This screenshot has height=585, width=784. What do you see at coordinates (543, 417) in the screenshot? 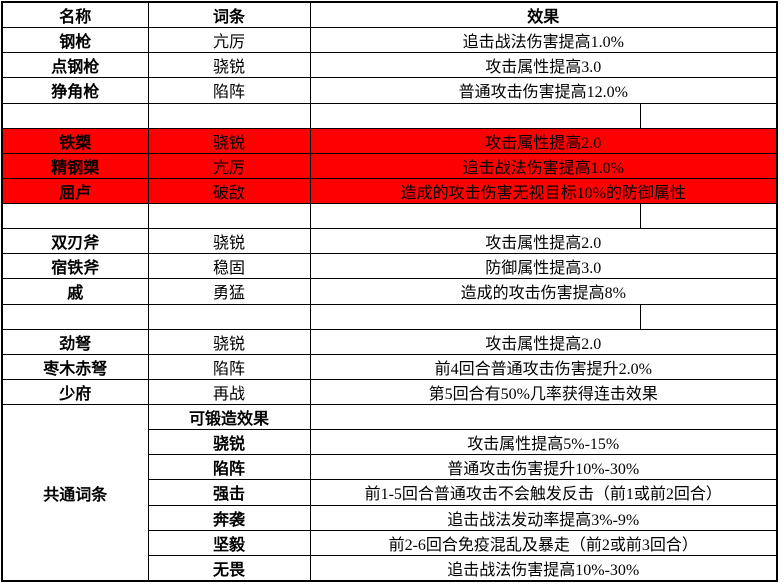
I see `effect-cell` at bounding box center [543, 417].